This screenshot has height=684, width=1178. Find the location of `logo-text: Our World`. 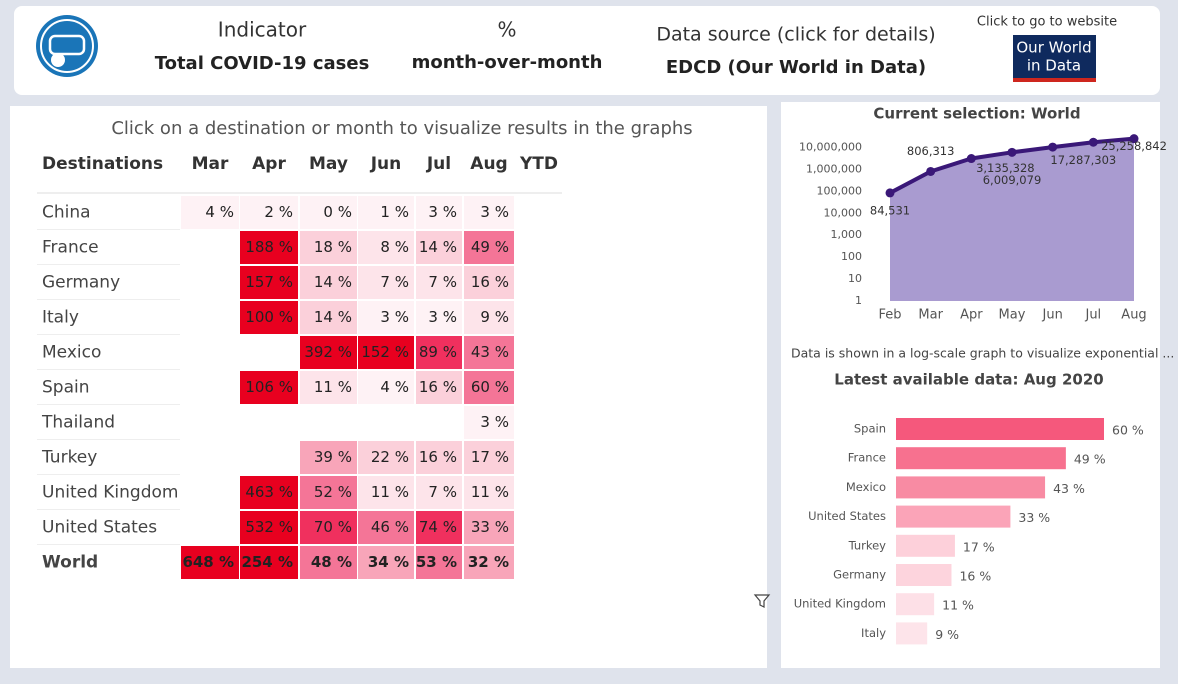

logo-text: Our World is located at coordinates (1053, 48).